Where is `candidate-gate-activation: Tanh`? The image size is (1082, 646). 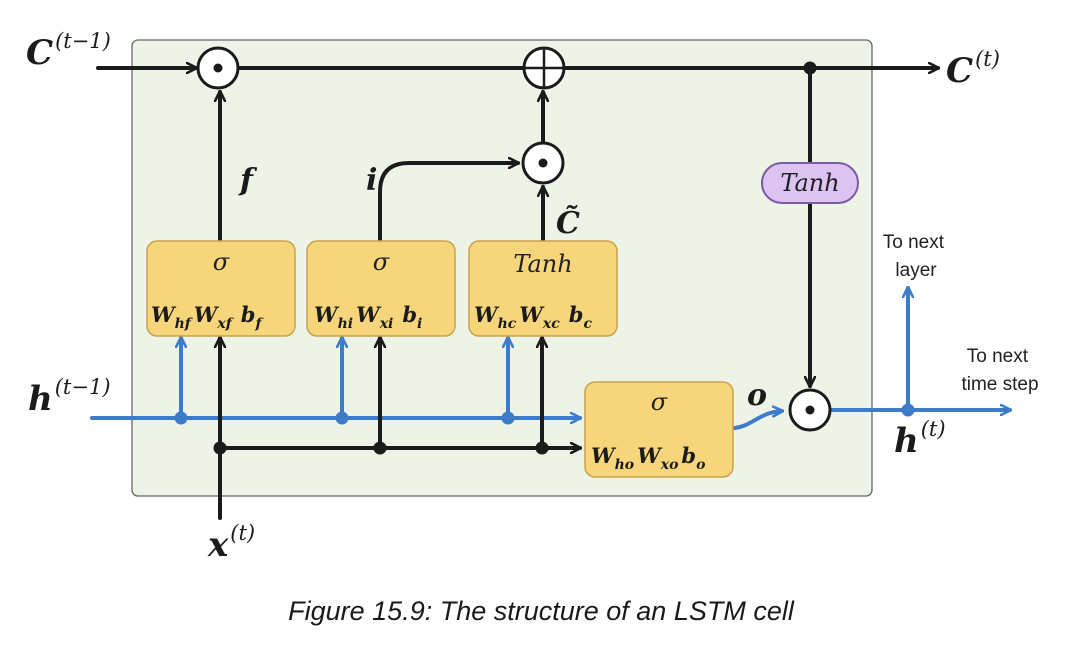 candidate-gate-activation: Tanh is located at coordinates (542, 264).